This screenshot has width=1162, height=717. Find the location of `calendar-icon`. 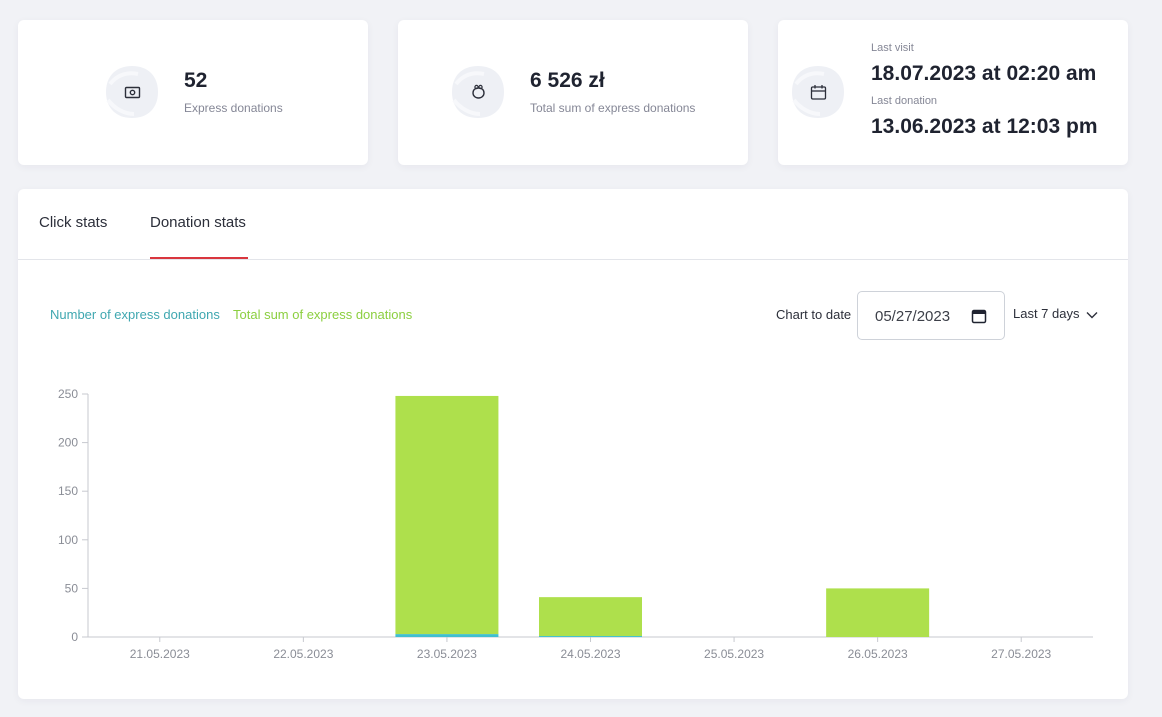

calendar-icon is located at coordinates (818, 92).